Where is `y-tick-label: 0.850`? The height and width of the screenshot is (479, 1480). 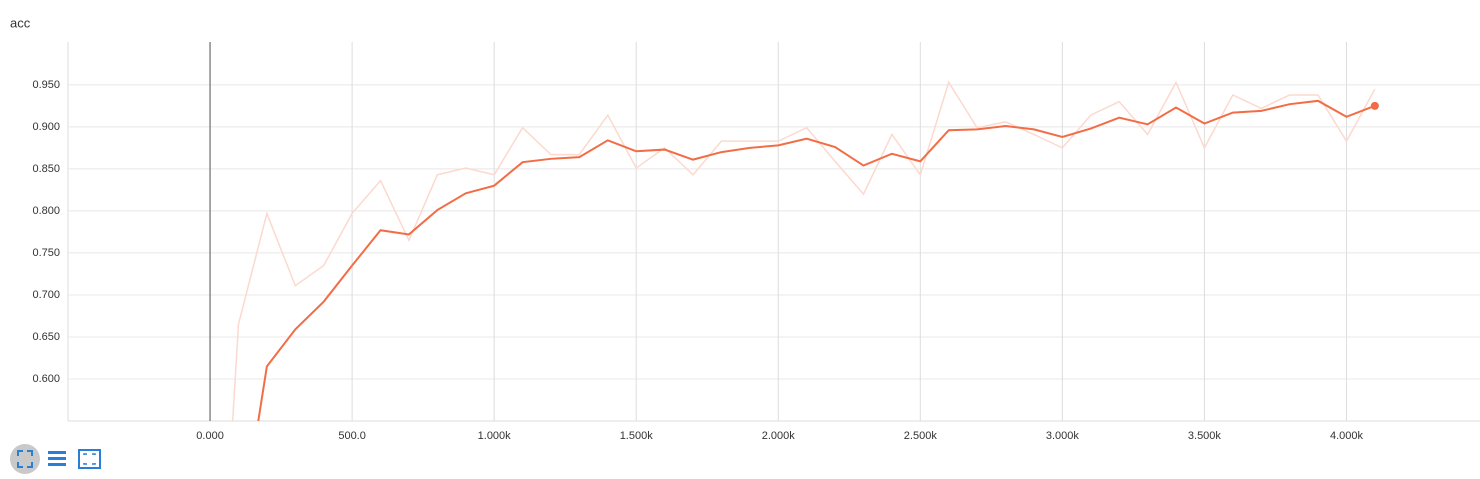 y-tick-label: 0.850 is located at coordinates (46, 169).